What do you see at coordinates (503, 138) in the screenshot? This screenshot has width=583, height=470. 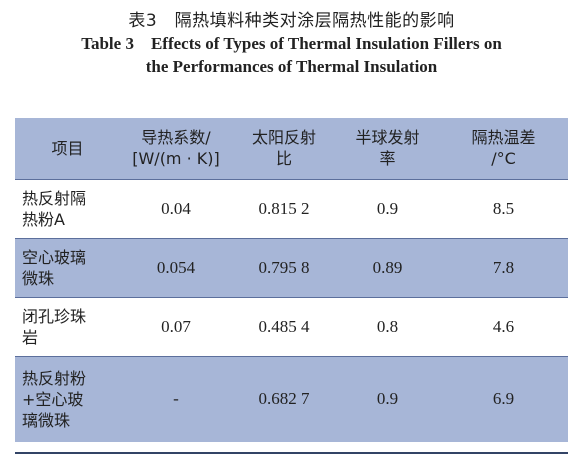 I see `header-line: 隔热温差` at bounding box center [503, 138].